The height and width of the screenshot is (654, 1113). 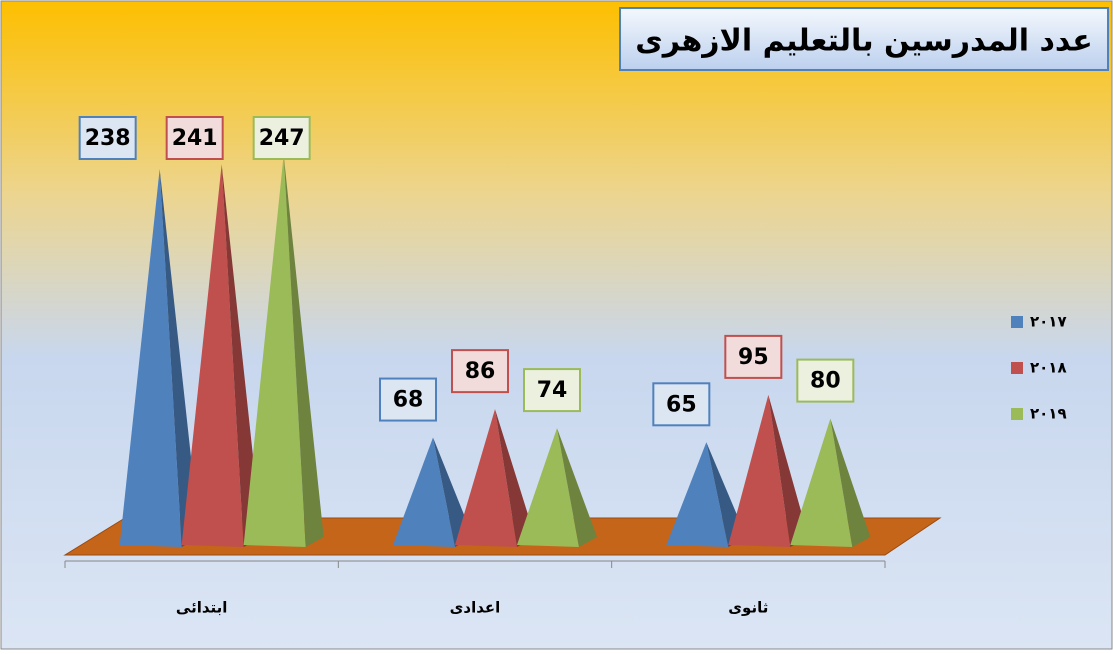 What do you see at coordinates (1048, 322) in the screenshot?
I see `legend-label: ٢٠١٧` at bounding box center [1048, 322].